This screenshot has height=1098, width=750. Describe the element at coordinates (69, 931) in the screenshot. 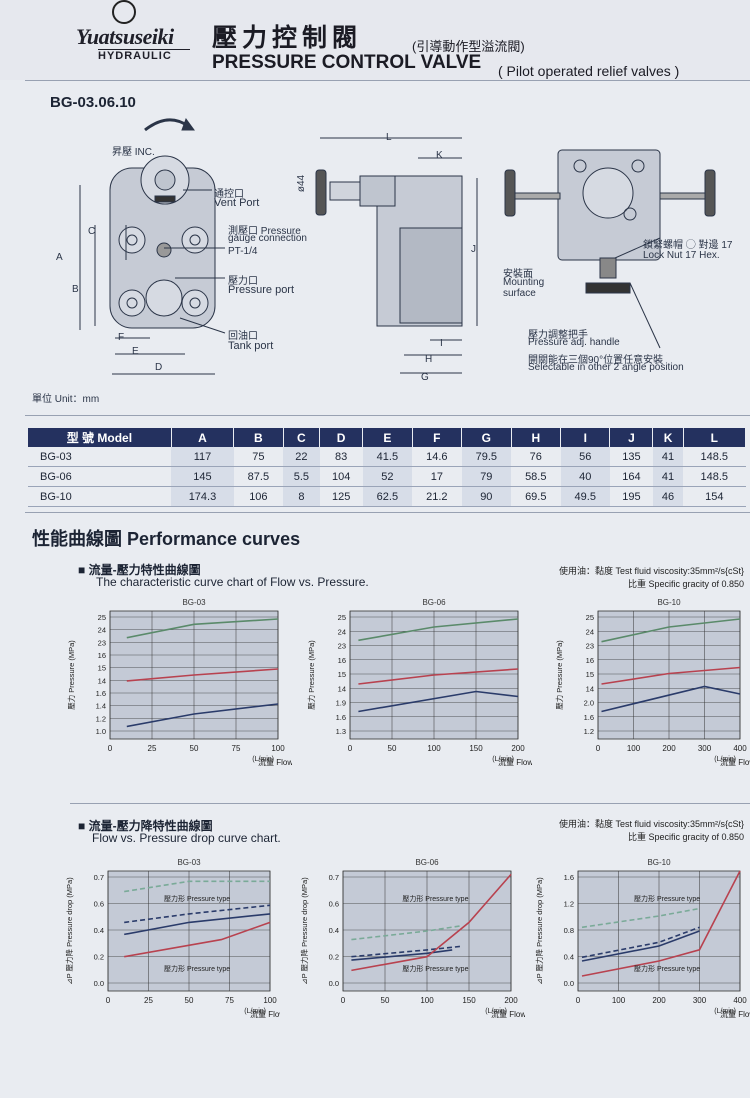

I see `y-axis-label: ⊿P 壓力降 Pressure drop (MPa)` at that location.